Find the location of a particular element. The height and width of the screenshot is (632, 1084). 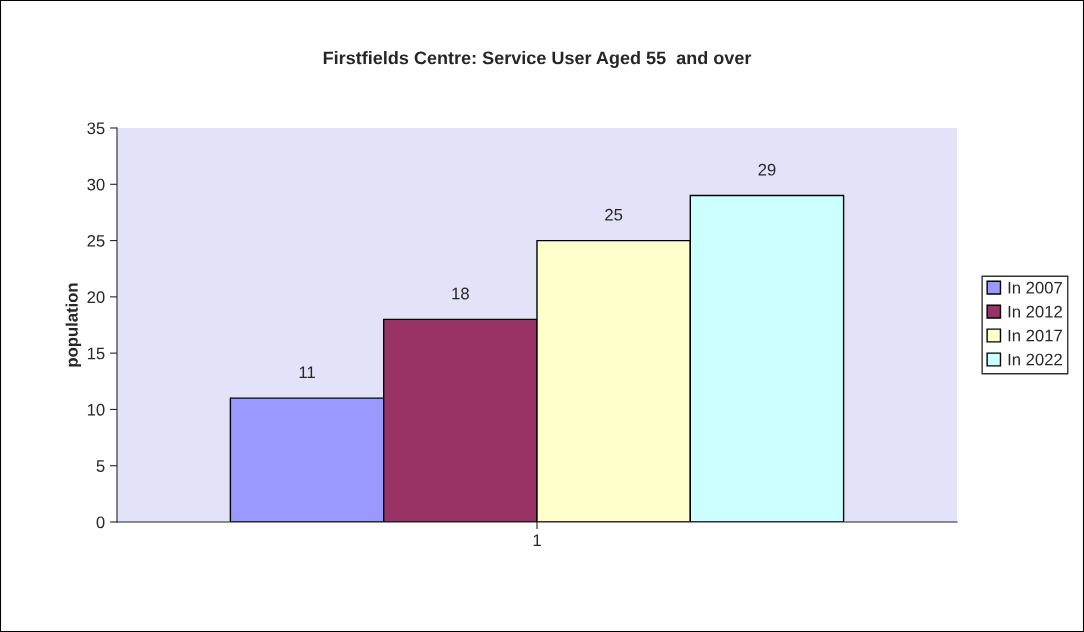

data-label: 11 is located at coordinates (307, 372).